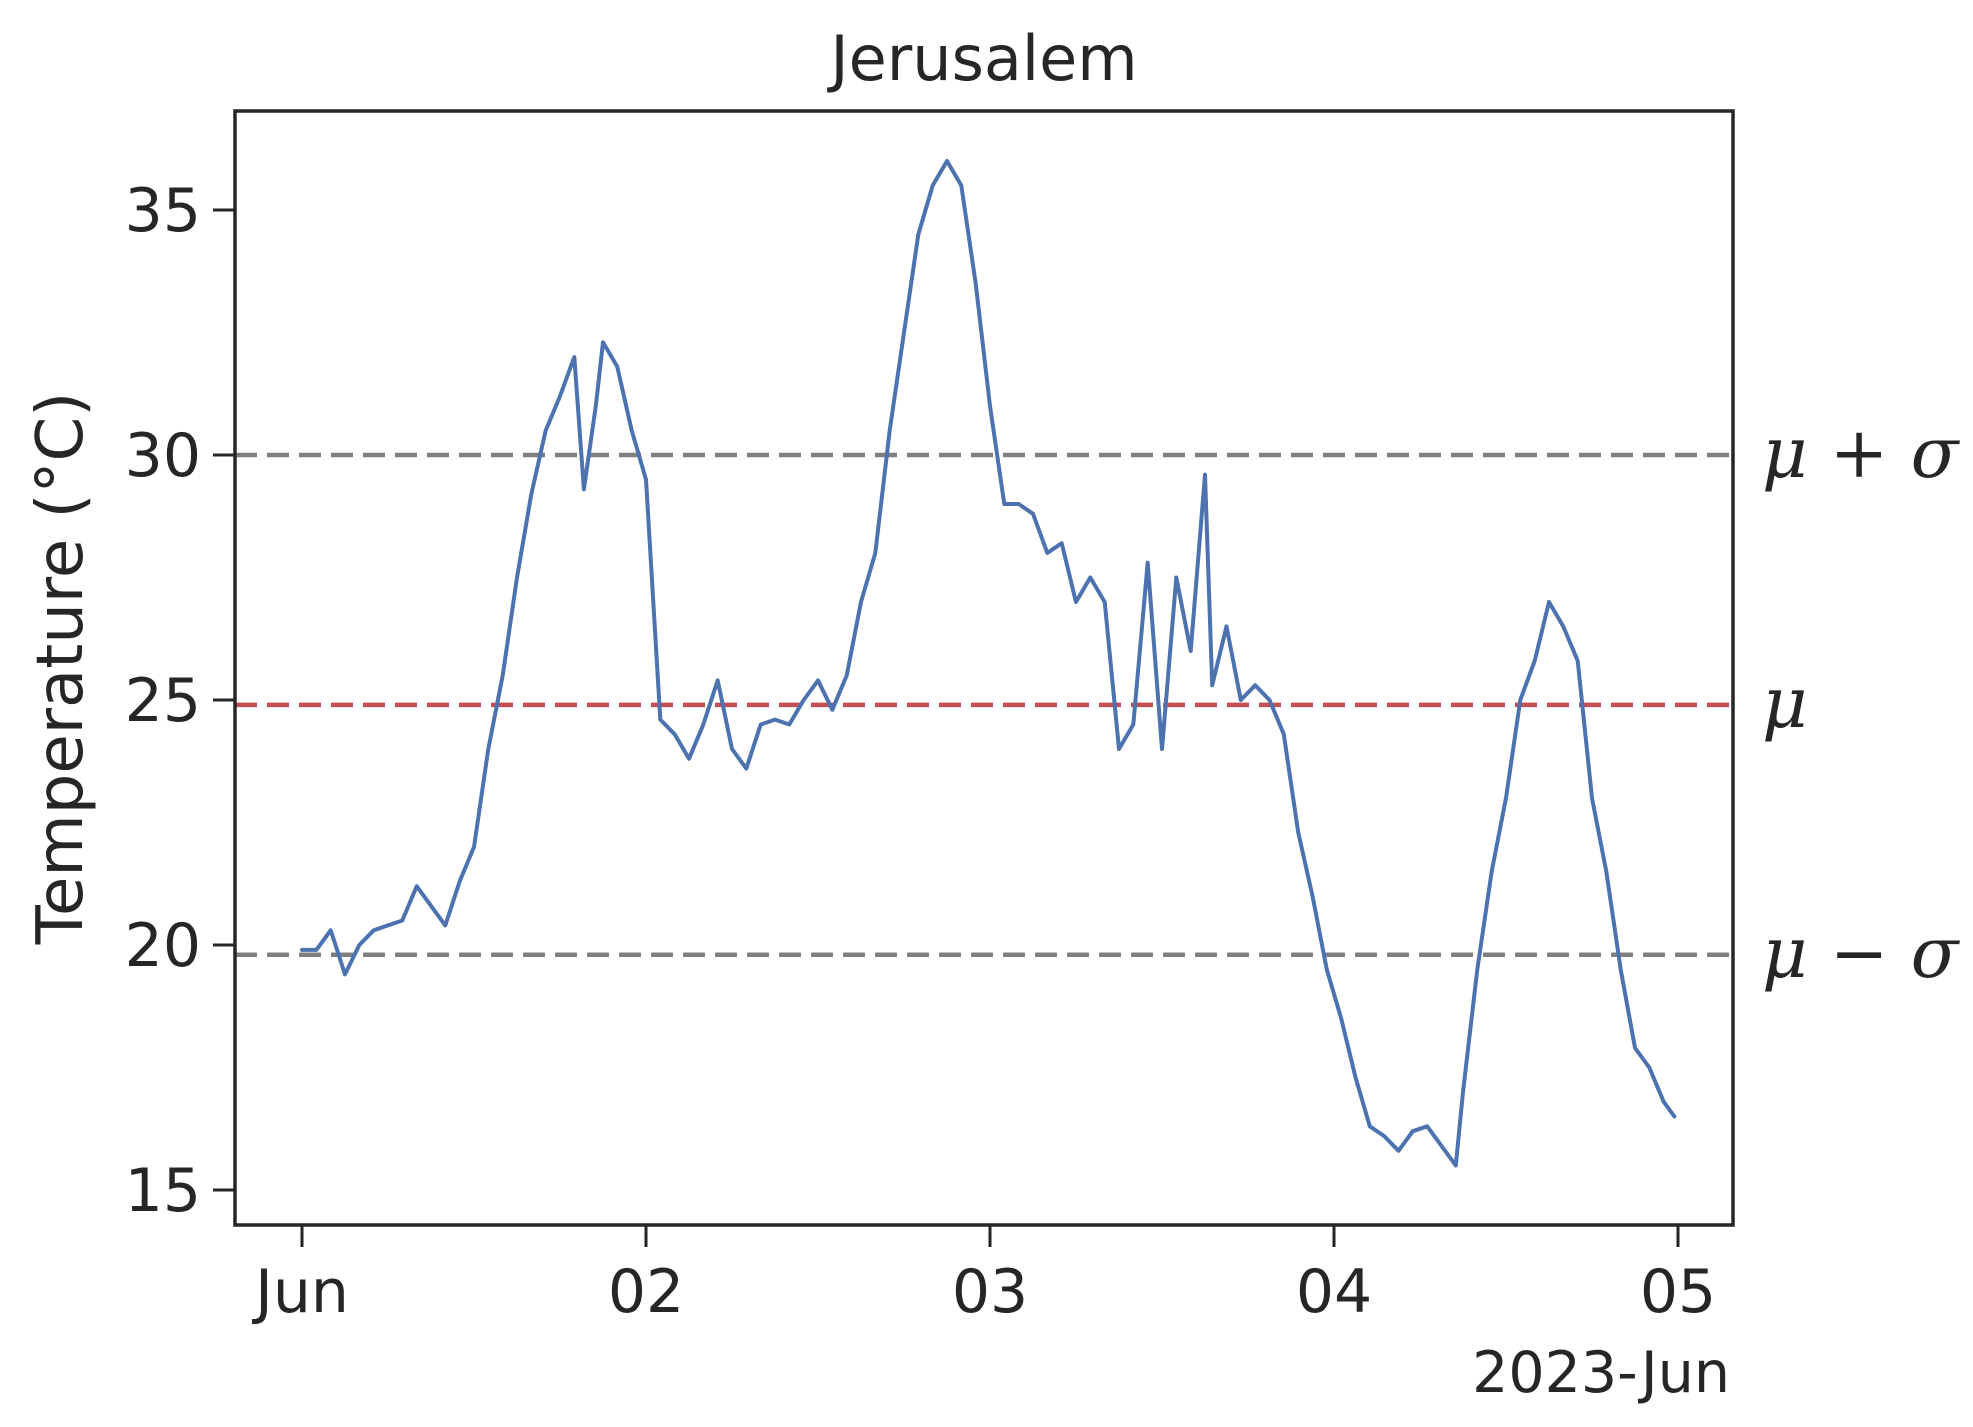 The image size is (1973, 1427). What do you see at coordinates (163, 1191) in the screenshot?
I see `y-tick-label-15: 15` at bounding box center [163, 1191].